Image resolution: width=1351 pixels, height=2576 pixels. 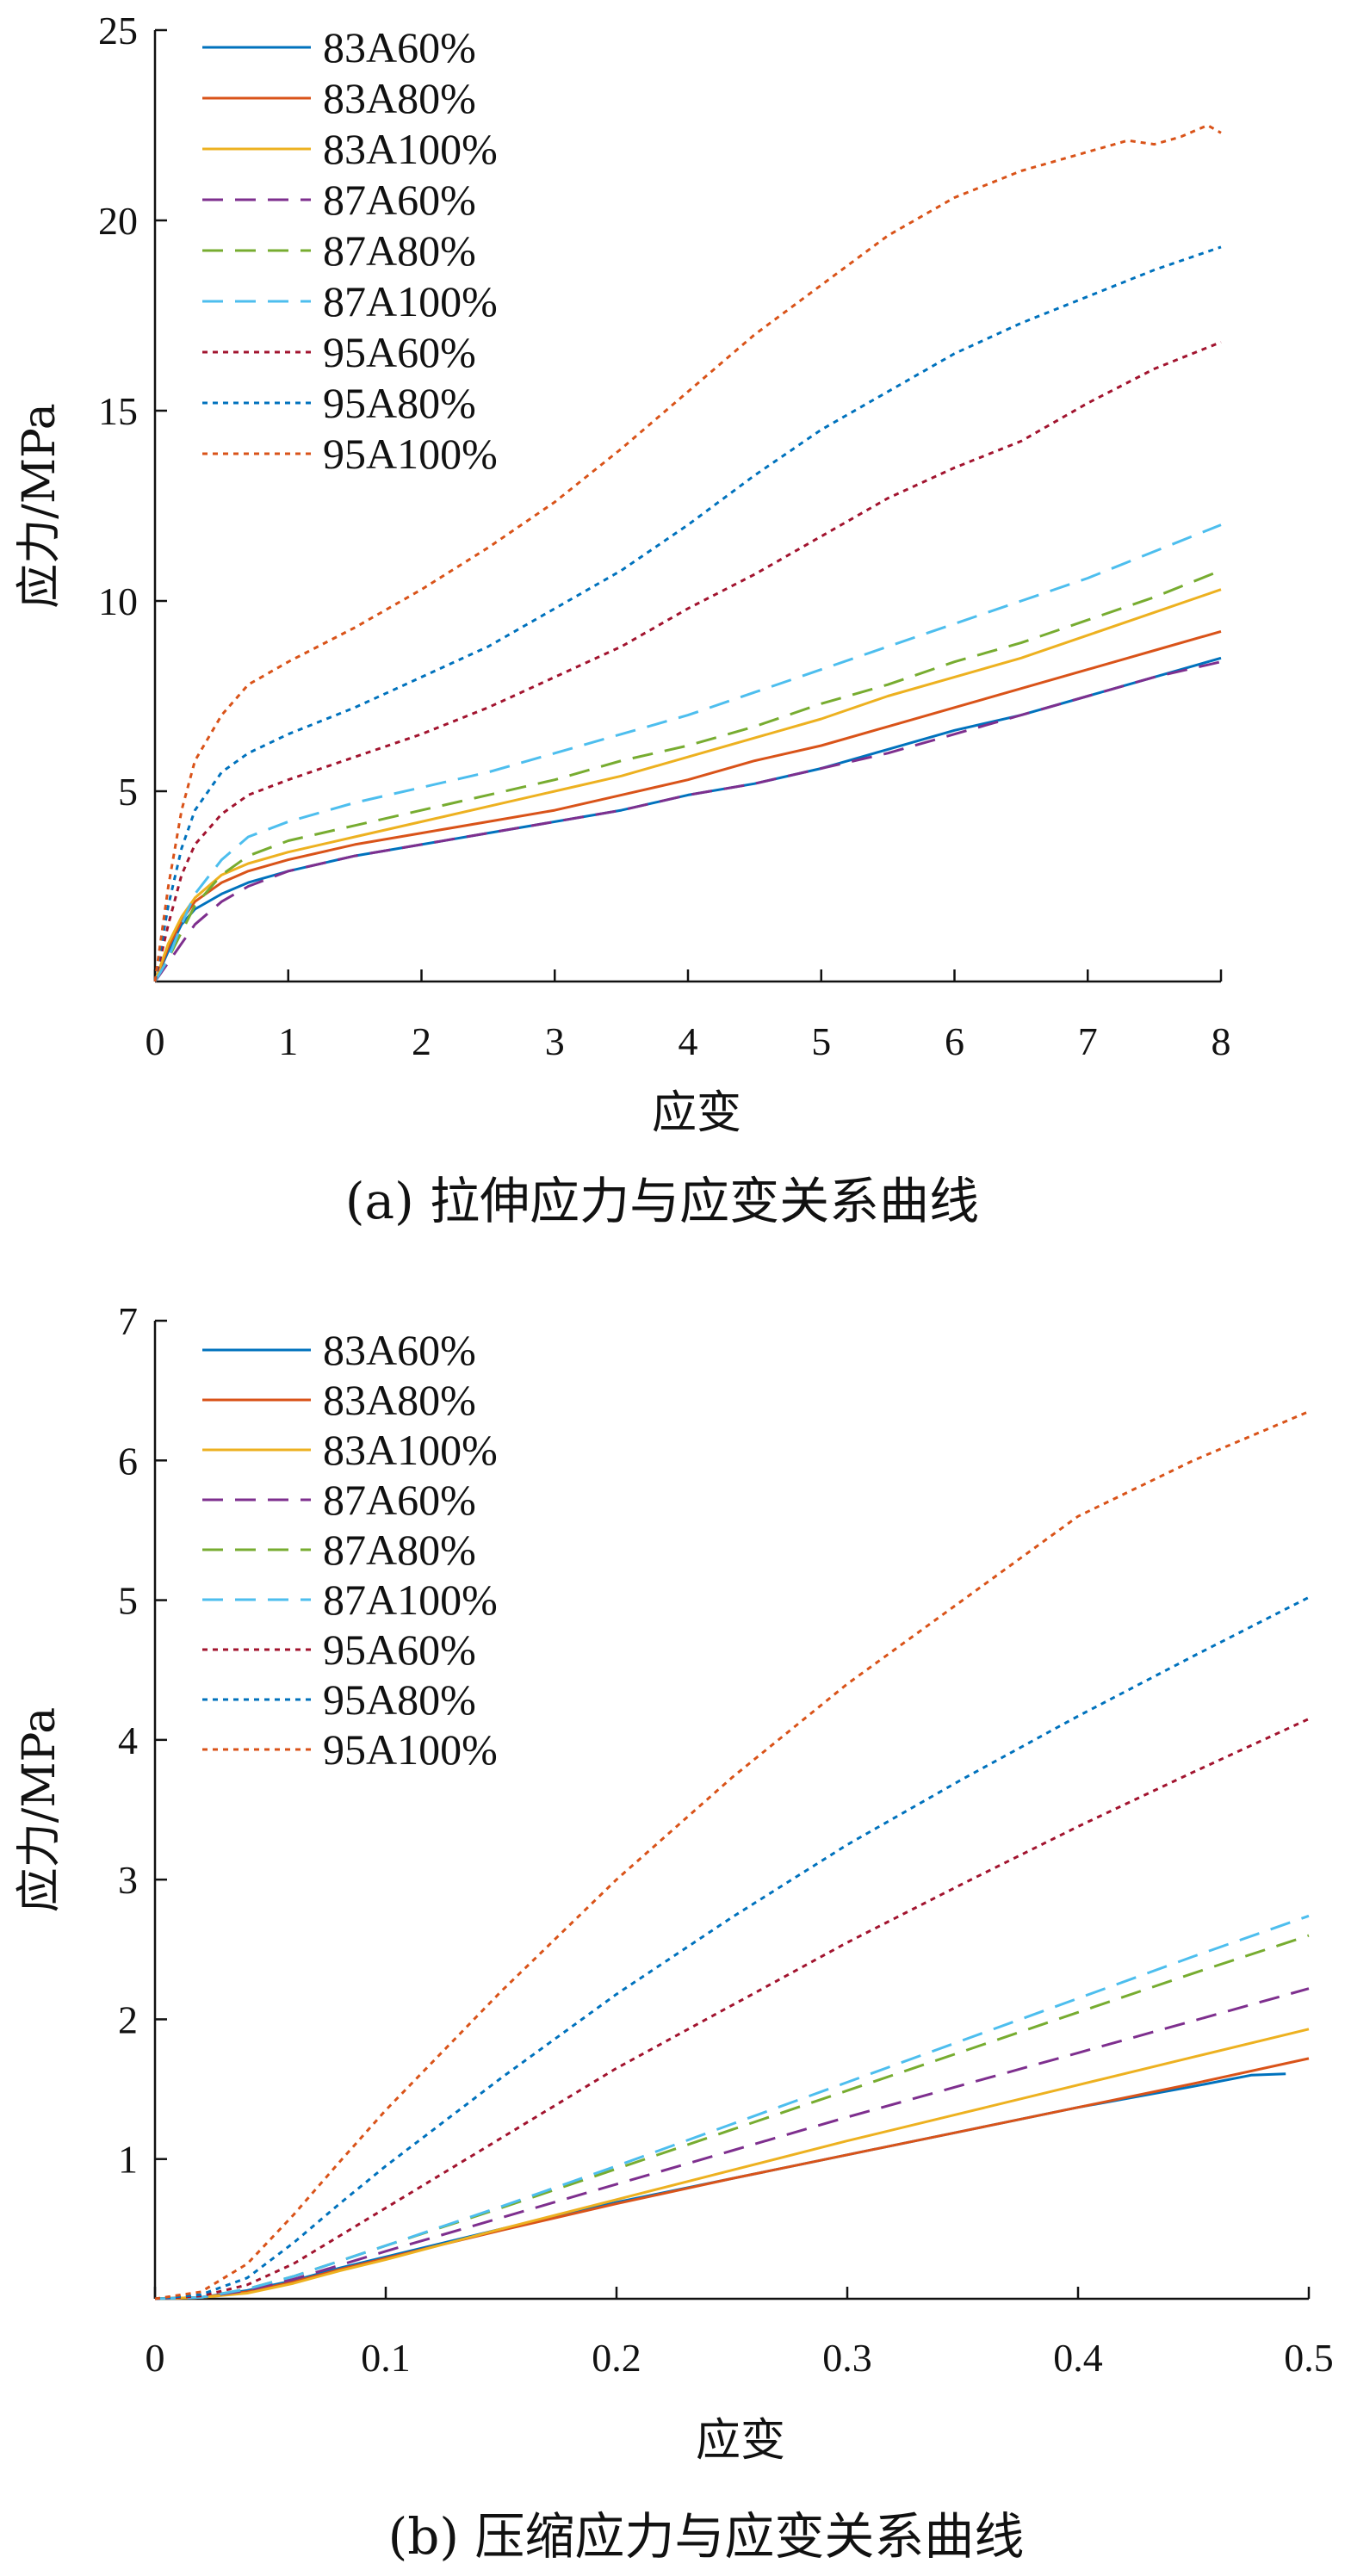 What do you see at coordinates (400, 1550) in the screenshot?
I see `compression-legend-label: 87A80%` at bounding box center [400, 1550].